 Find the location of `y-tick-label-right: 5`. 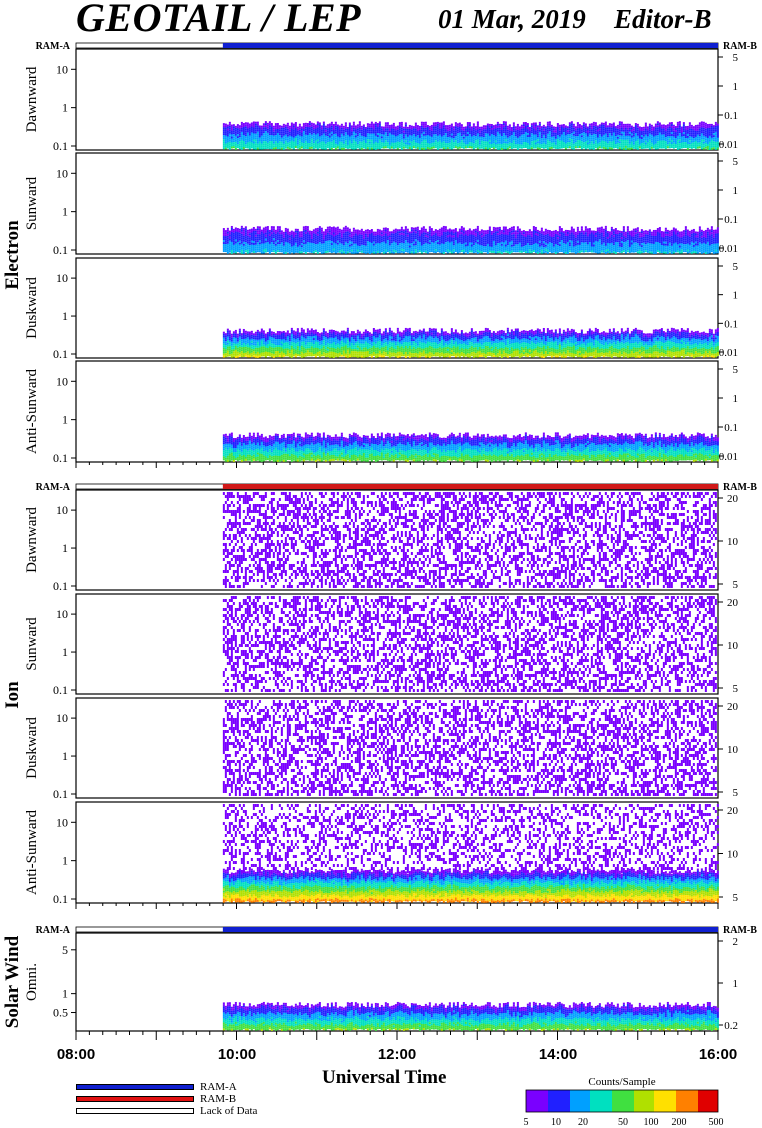

y-tick-label-right: 5 is located at coordinates (736, 58).